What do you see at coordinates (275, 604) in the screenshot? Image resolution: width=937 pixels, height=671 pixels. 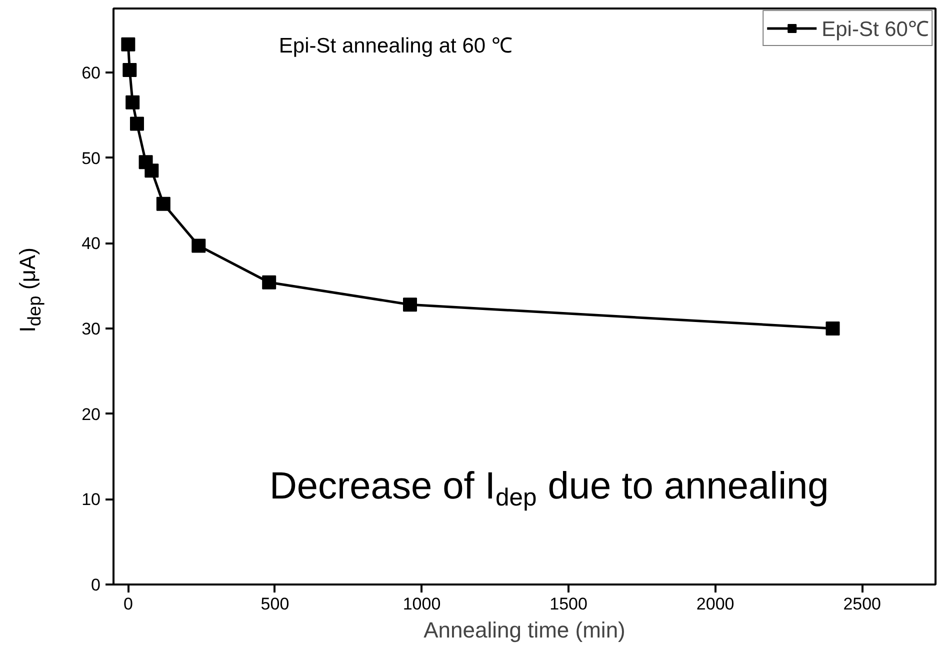 I see `x-tick-label: 500` at bounding box center [275, 604].